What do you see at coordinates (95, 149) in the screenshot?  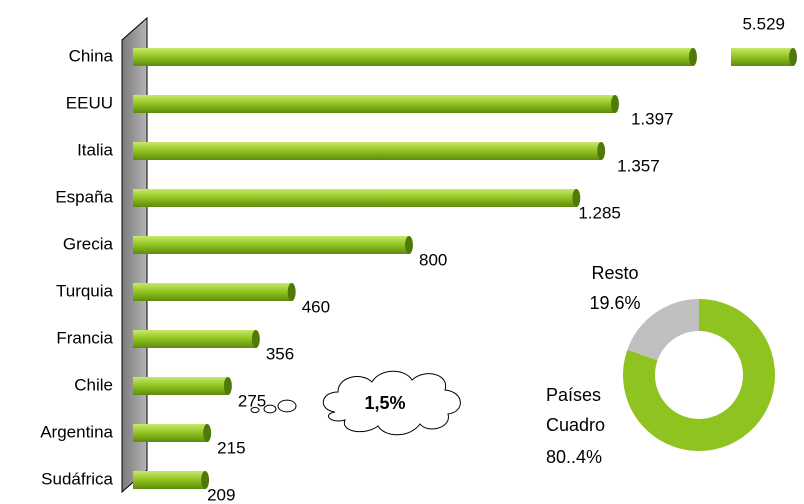 I see `y-tick-label: Italia` at bounding box center [95, 149].